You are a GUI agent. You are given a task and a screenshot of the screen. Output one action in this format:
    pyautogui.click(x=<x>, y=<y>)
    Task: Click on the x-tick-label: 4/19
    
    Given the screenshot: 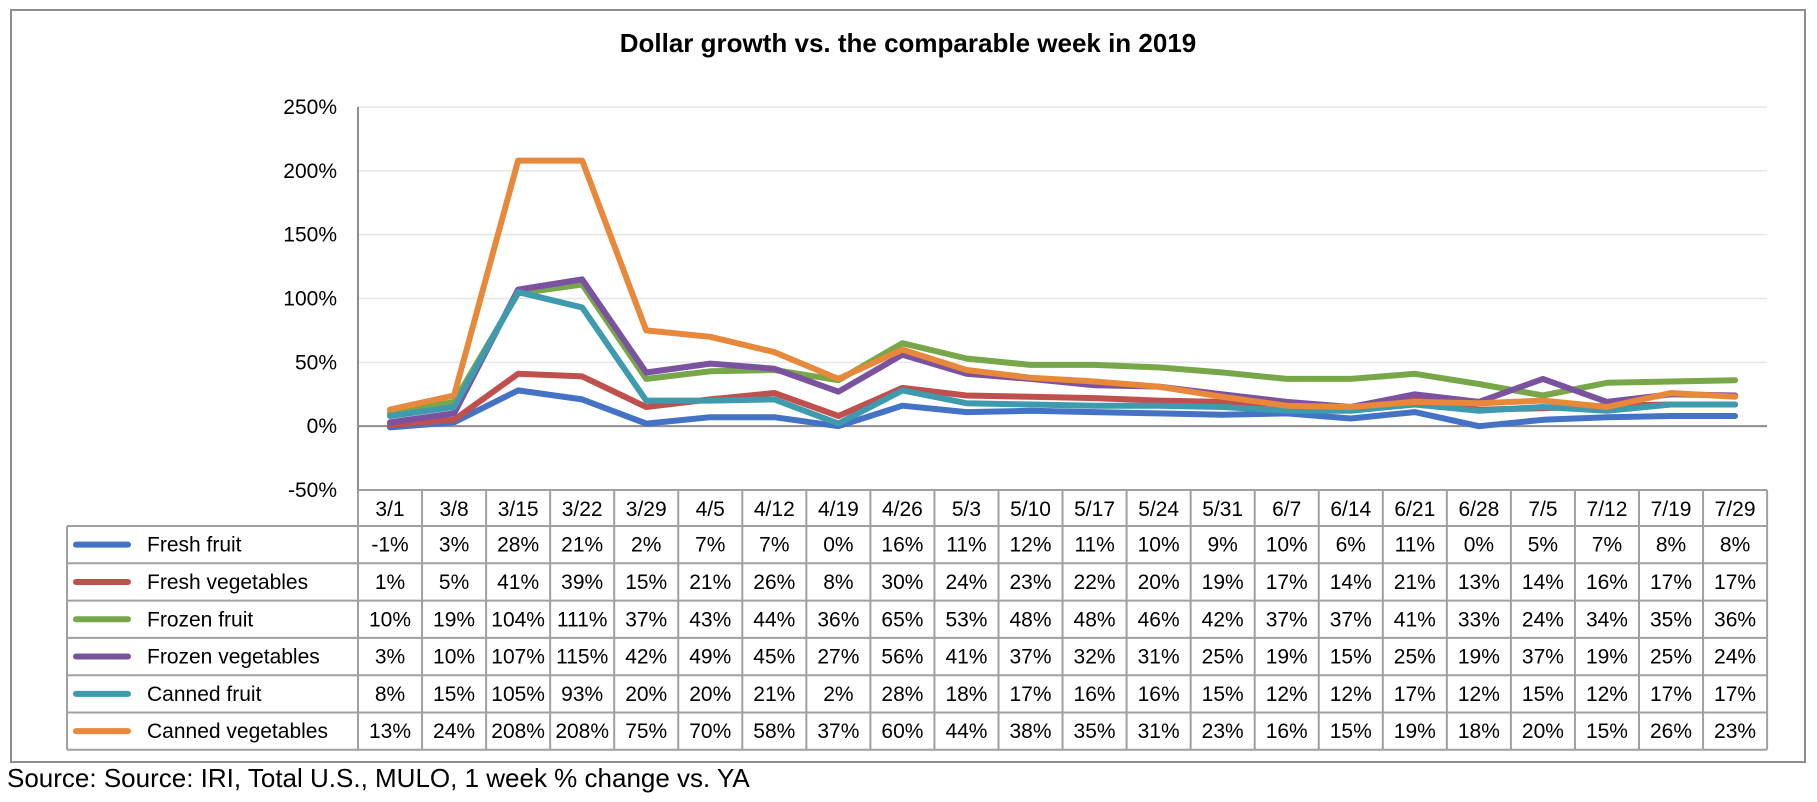 What is the action you would take?
    pyautogui.click(x=838, y=509)
    